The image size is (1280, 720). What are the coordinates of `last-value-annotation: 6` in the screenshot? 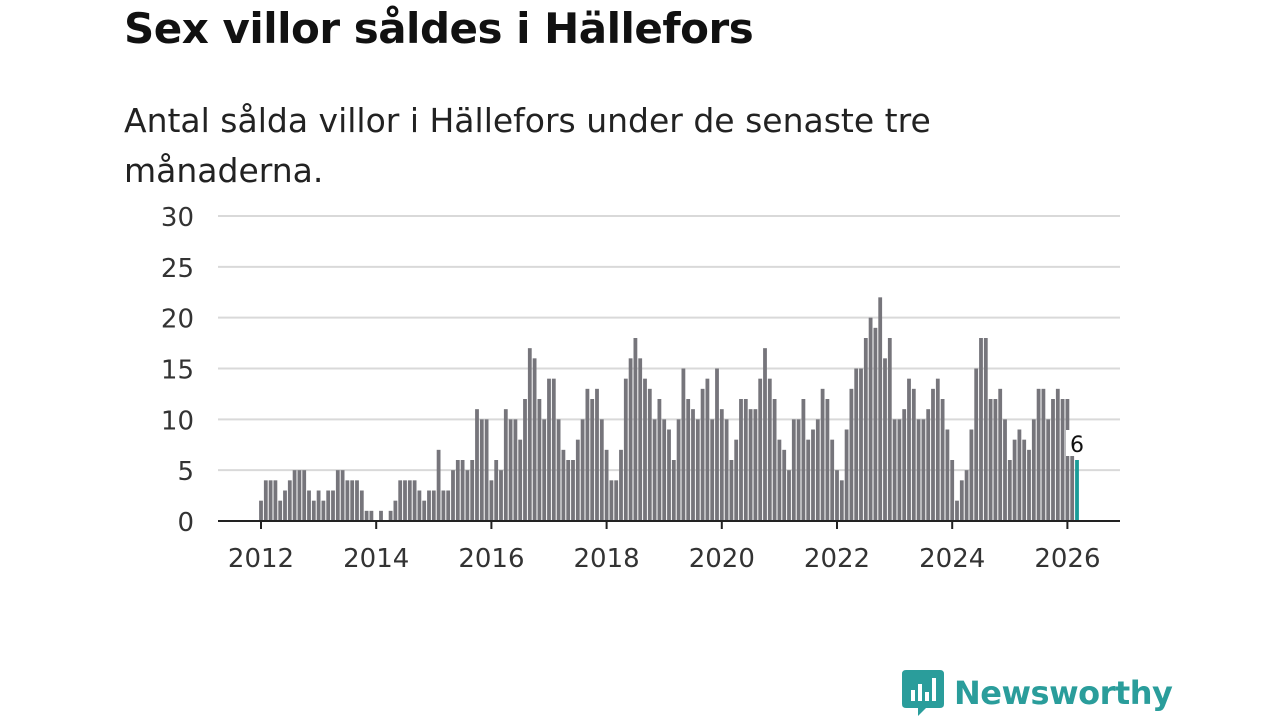 It's located at (1077, 444).